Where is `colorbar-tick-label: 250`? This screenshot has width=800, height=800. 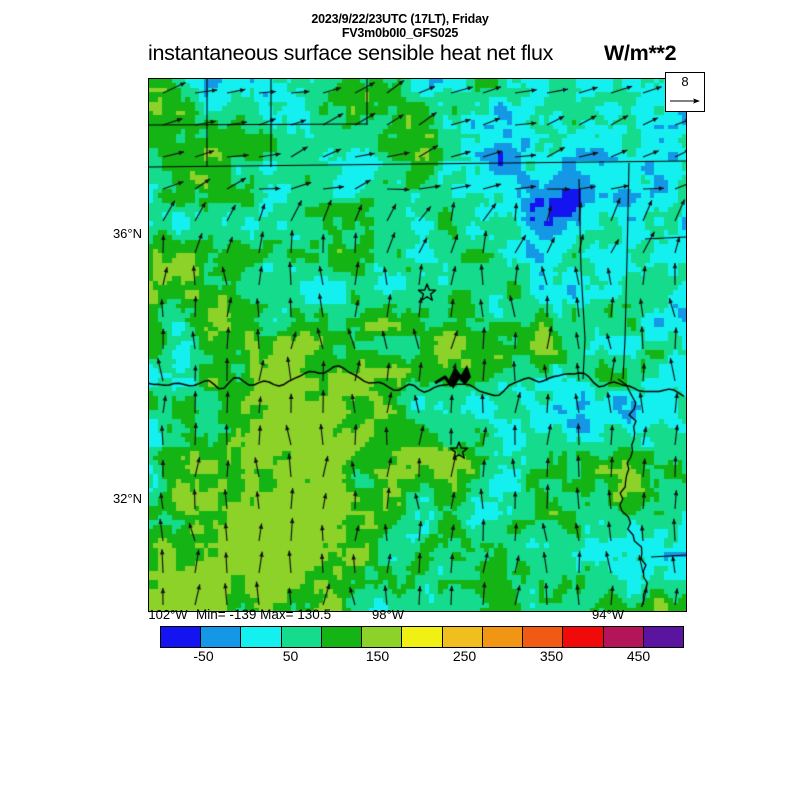
colorbar-tick-label: 250 is located at coordinates (464, 656).